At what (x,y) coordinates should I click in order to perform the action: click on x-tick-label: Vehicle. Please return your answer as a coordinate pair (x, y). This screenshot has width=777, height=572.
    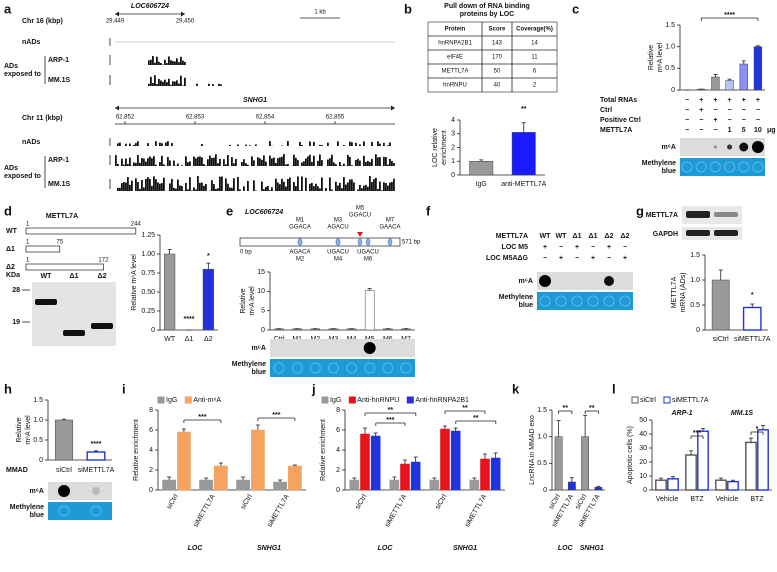
    Looking at the image, I should click on (667, 499).